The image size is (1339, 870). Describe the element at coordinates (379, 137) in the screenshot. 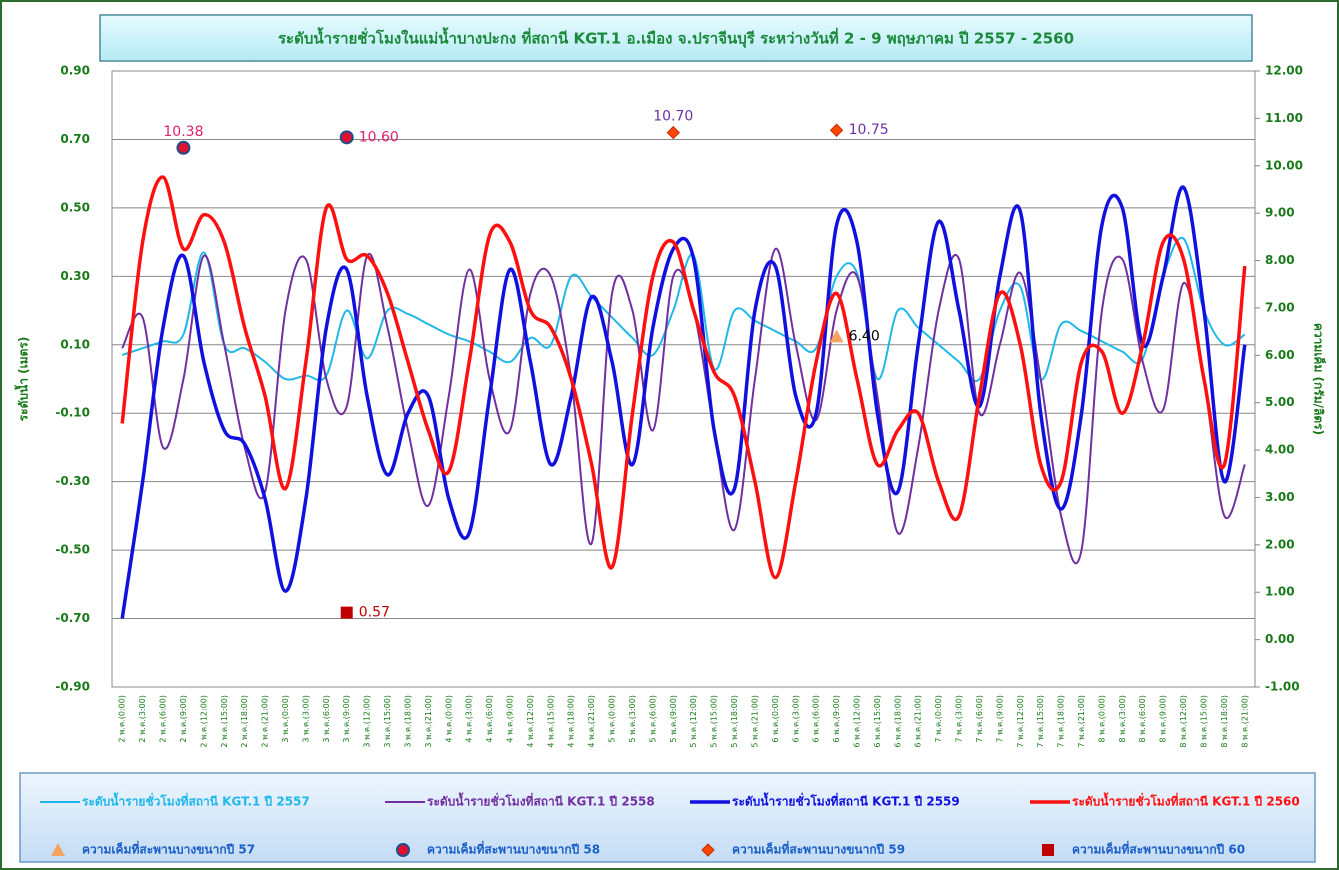

I see `data-label: 10.60` at that location.